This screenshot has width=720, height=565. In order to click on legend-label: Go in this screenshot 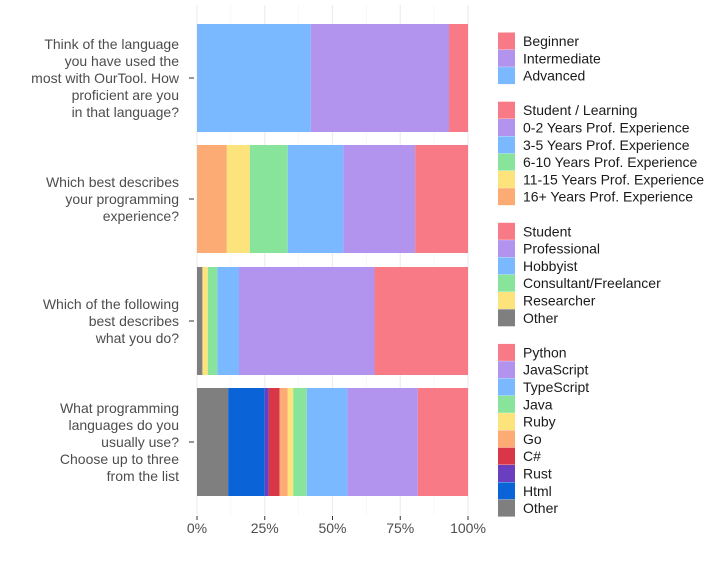, I will do `click(532, 439)`.